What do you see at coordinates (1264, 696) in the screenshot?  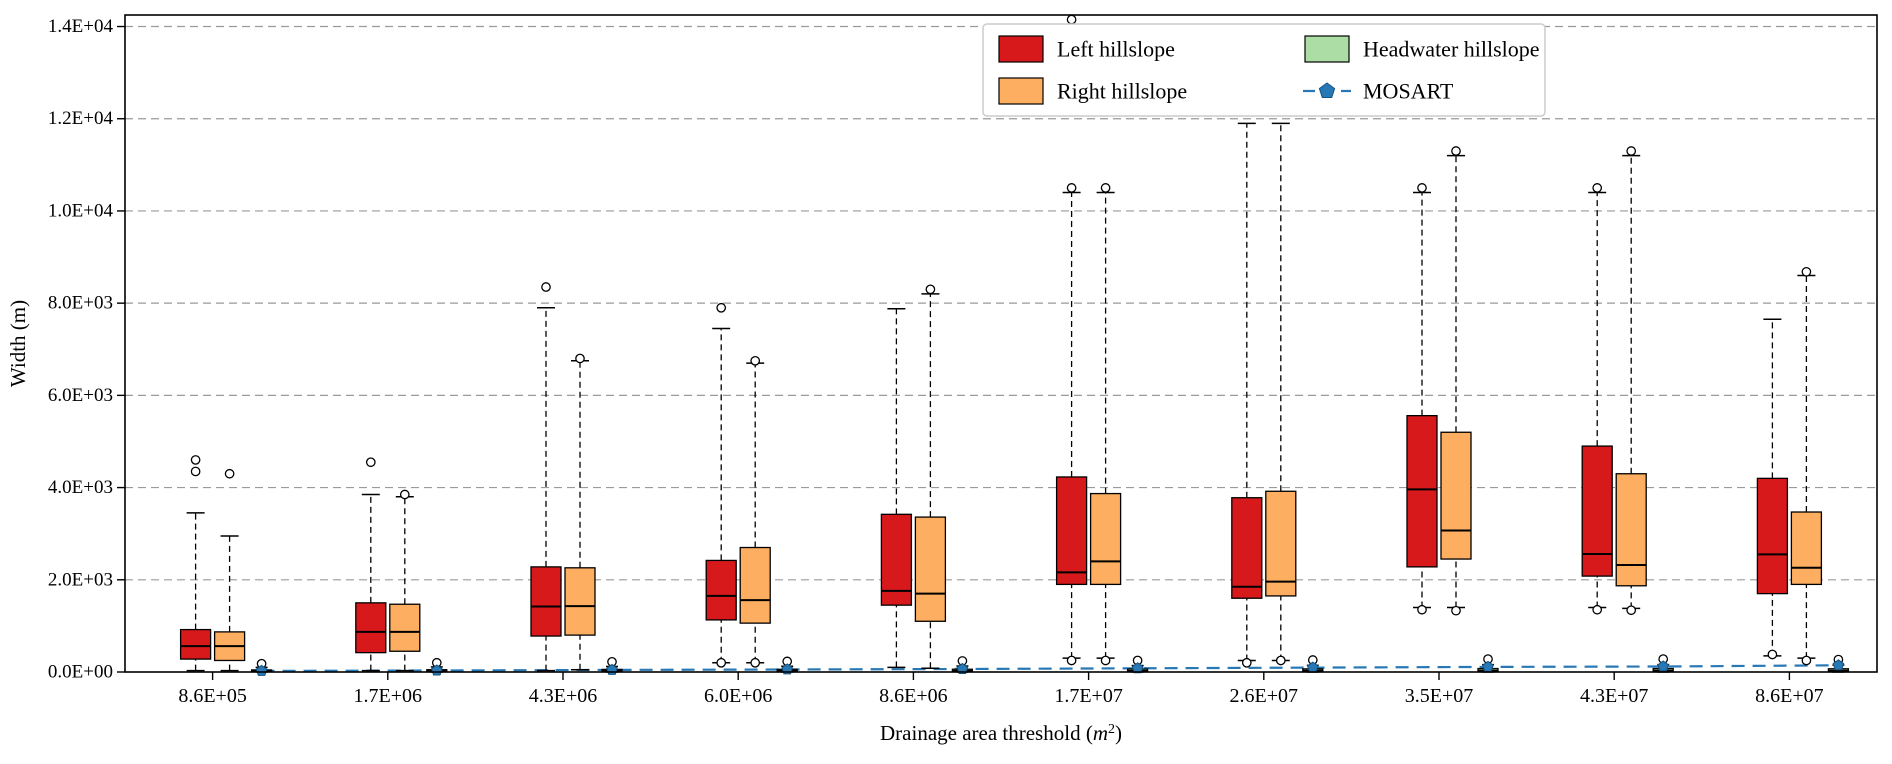 I see `x-tick-label: 2.6E+07` at bounding box center [1264, 696].